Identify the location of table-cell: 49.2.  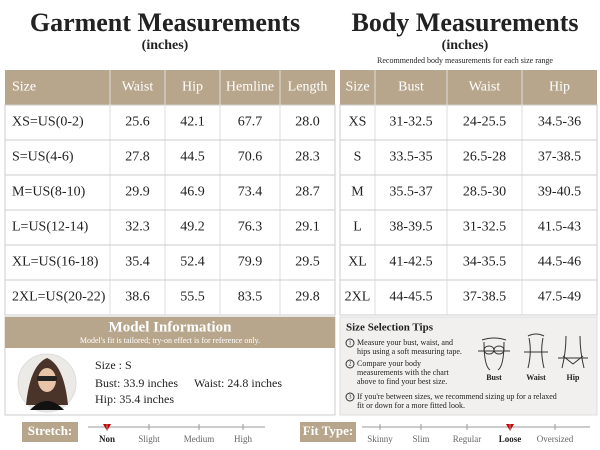
(192, 227).